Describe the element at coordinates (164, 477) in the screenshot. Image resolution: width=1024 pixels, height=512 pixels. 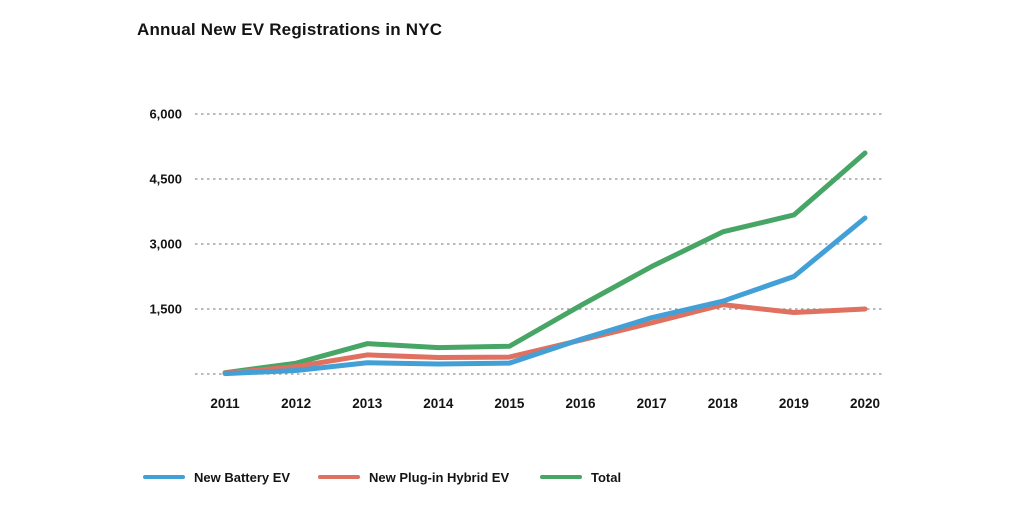
I see `legend-swatch-new-battery-ev` at that location.